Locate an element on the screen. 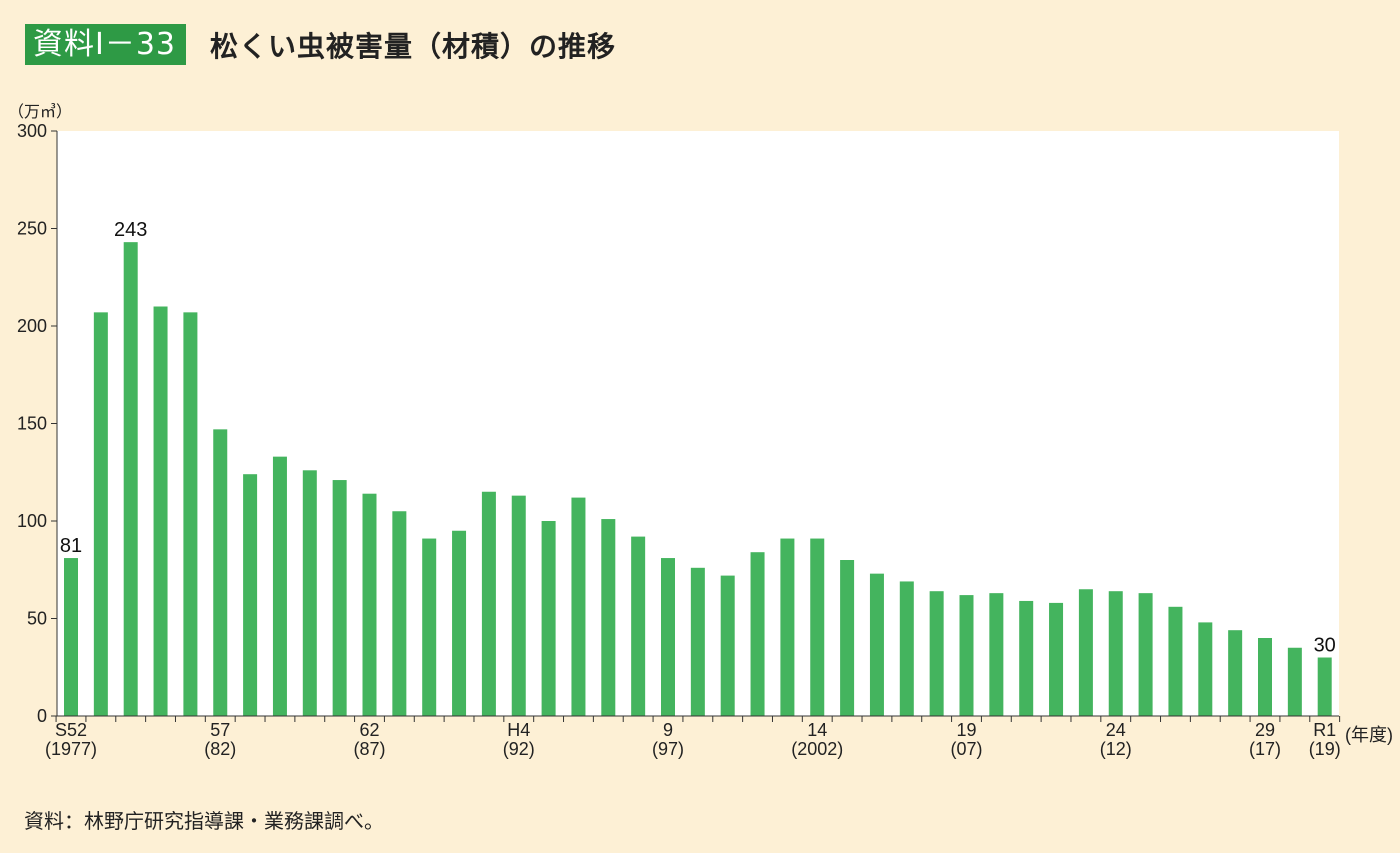  y-tick-label: 0 is located at coordinates (42, 716).